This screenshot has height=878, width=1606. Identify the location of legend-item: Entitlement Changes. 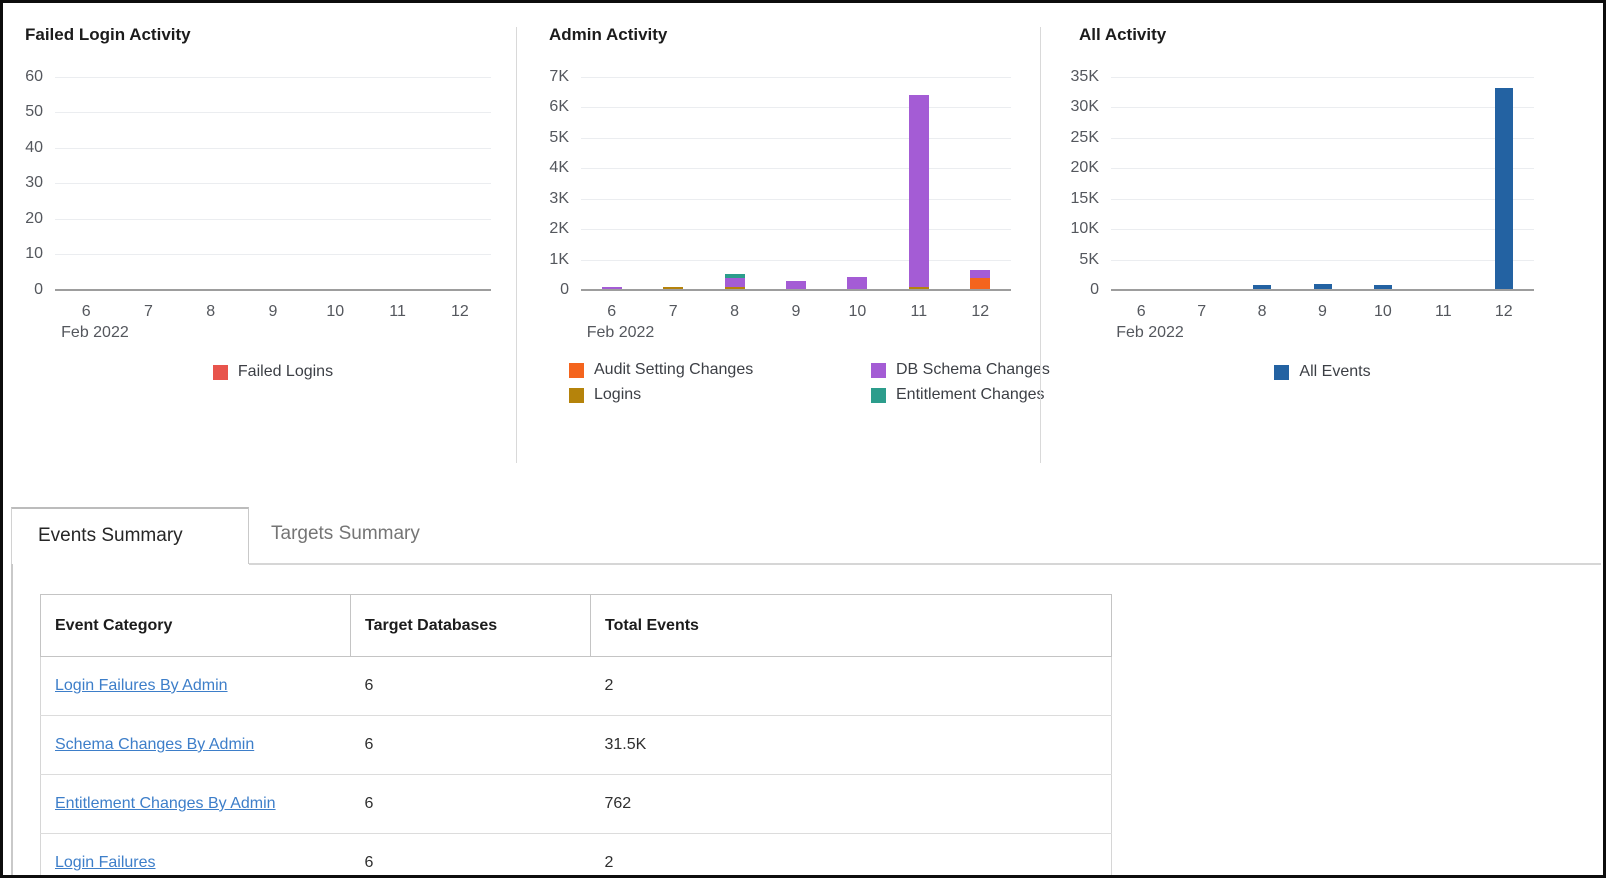
(960, 395).